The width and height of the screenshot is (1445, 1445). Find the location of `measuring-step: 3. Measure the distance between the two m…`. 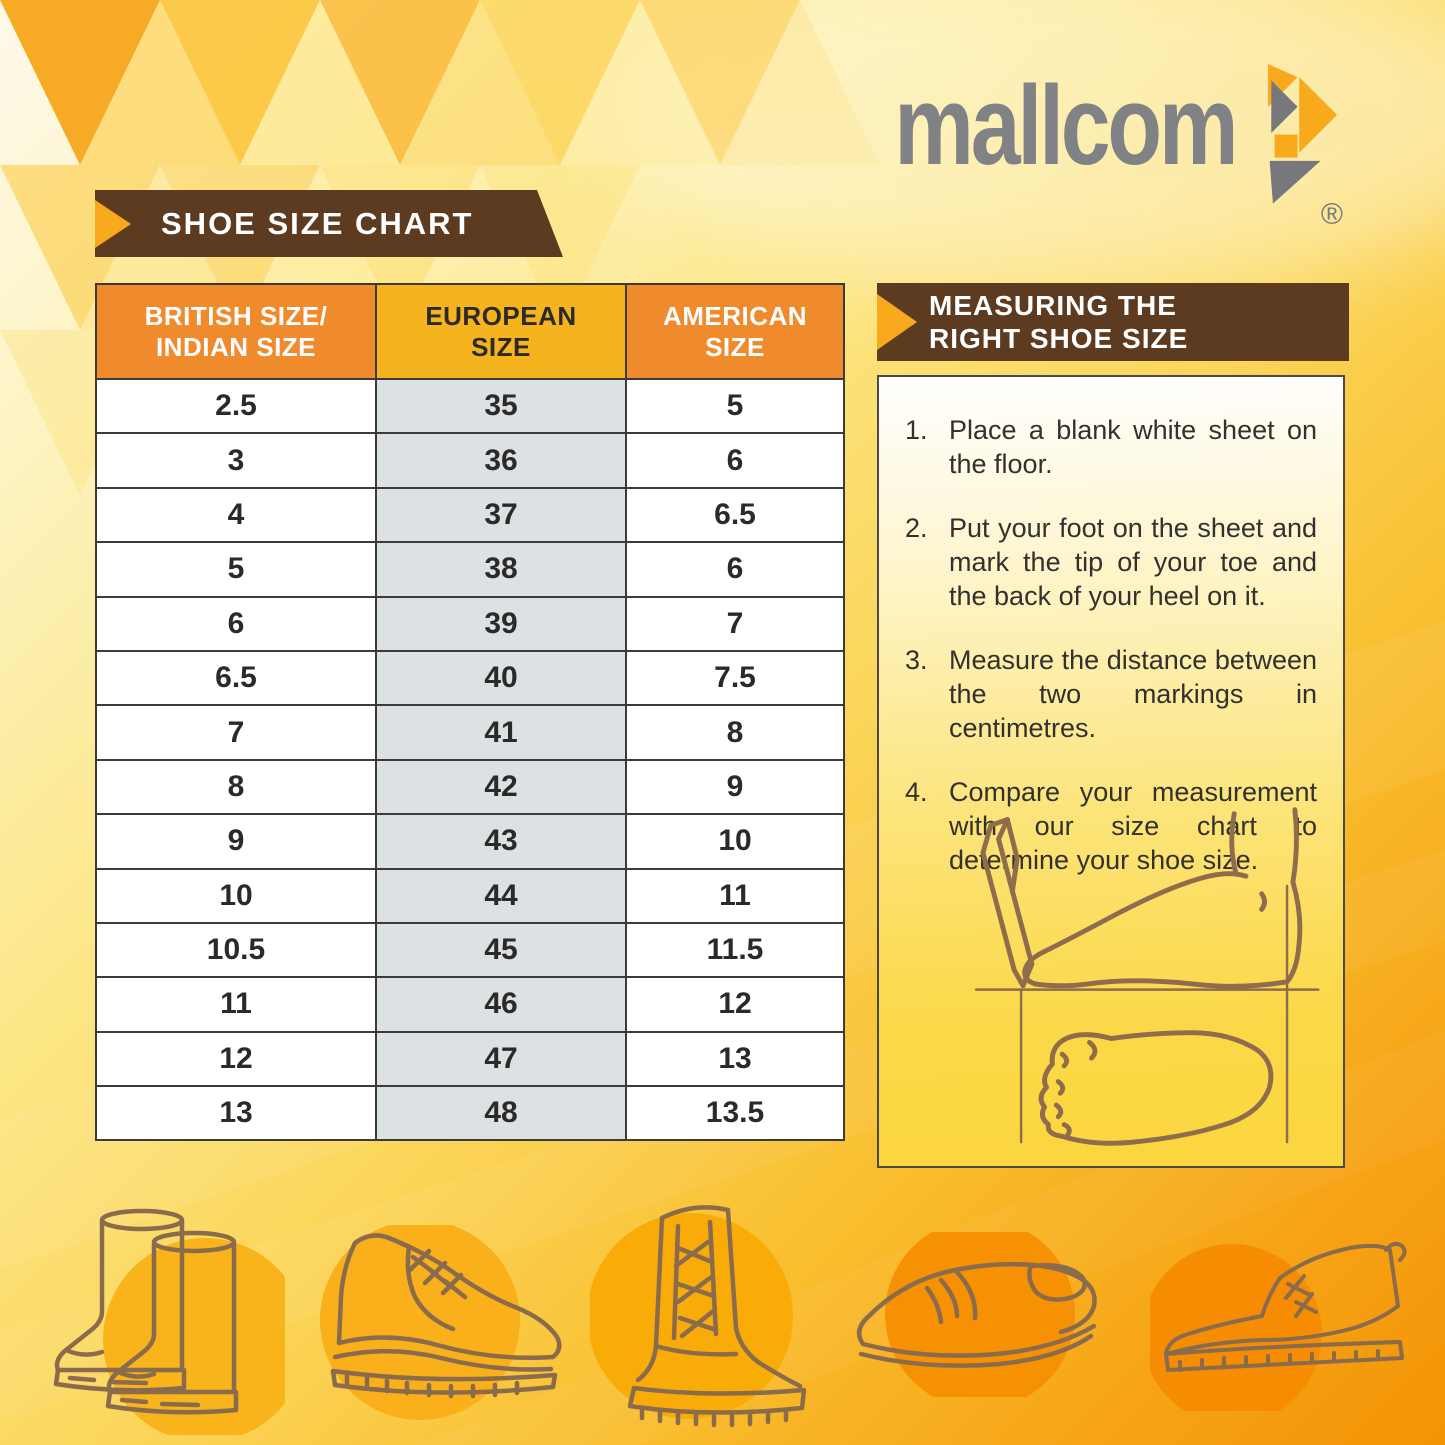

measuring-step: 3. Measure the distance between the two m… is located at coordinates (1111, 694).